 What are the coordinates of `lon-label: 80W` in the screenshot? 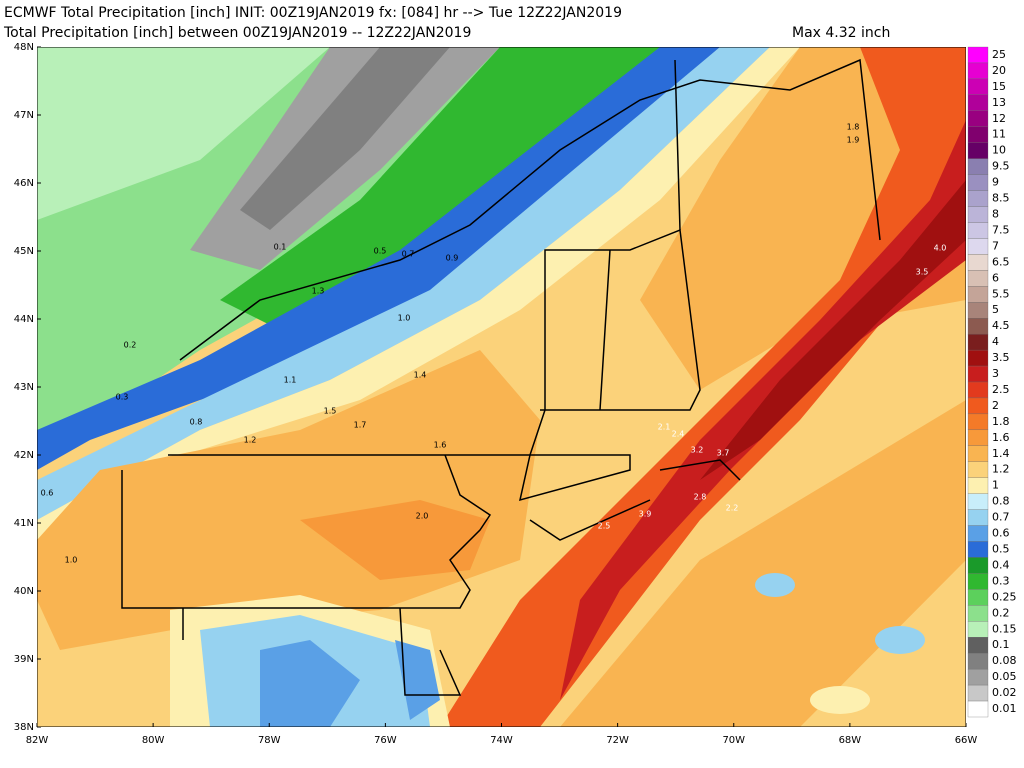 It's located at (153, 740).